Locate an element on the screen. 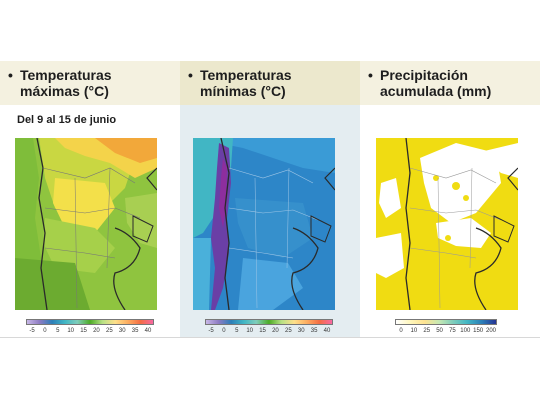 This screenshot has width=540, height=405. scale-tick-label: 100 is located at coordinates (465, 331).